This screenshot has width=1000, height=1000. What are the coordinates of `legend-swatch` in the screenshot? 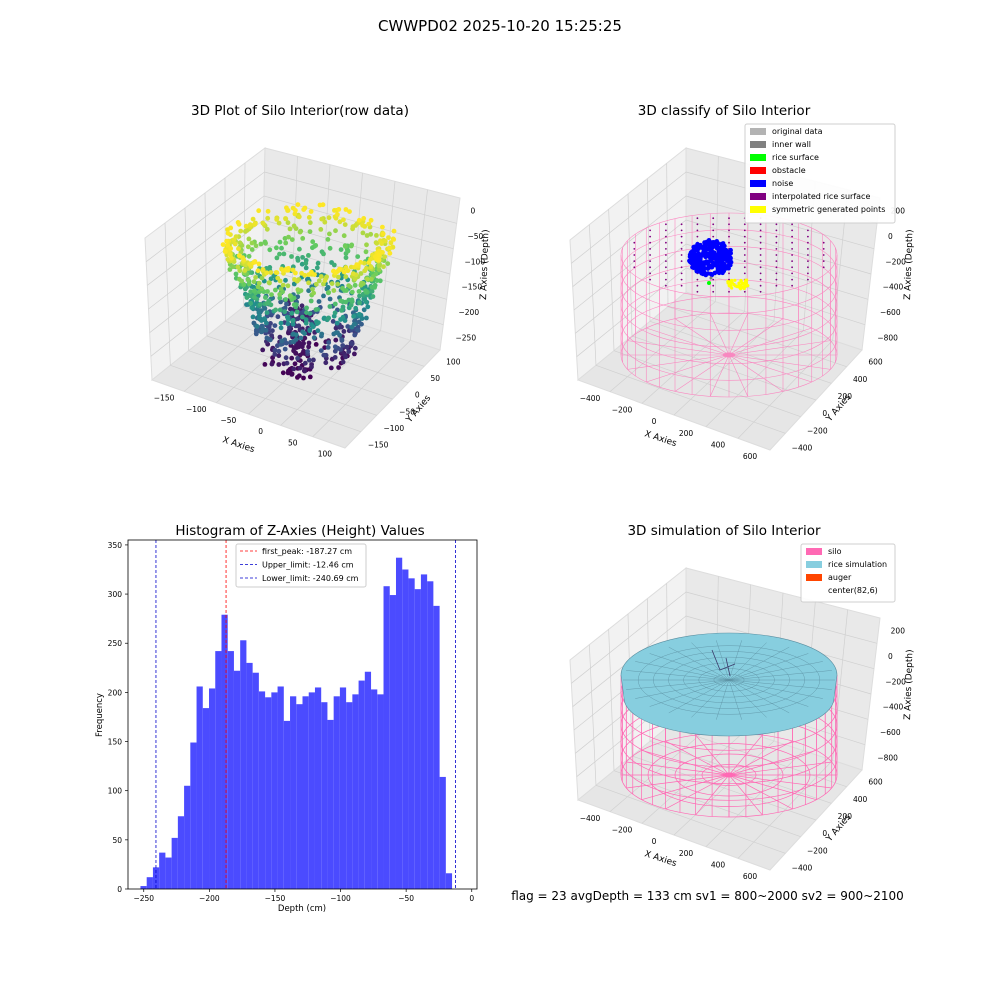 It's located at (758, 144).